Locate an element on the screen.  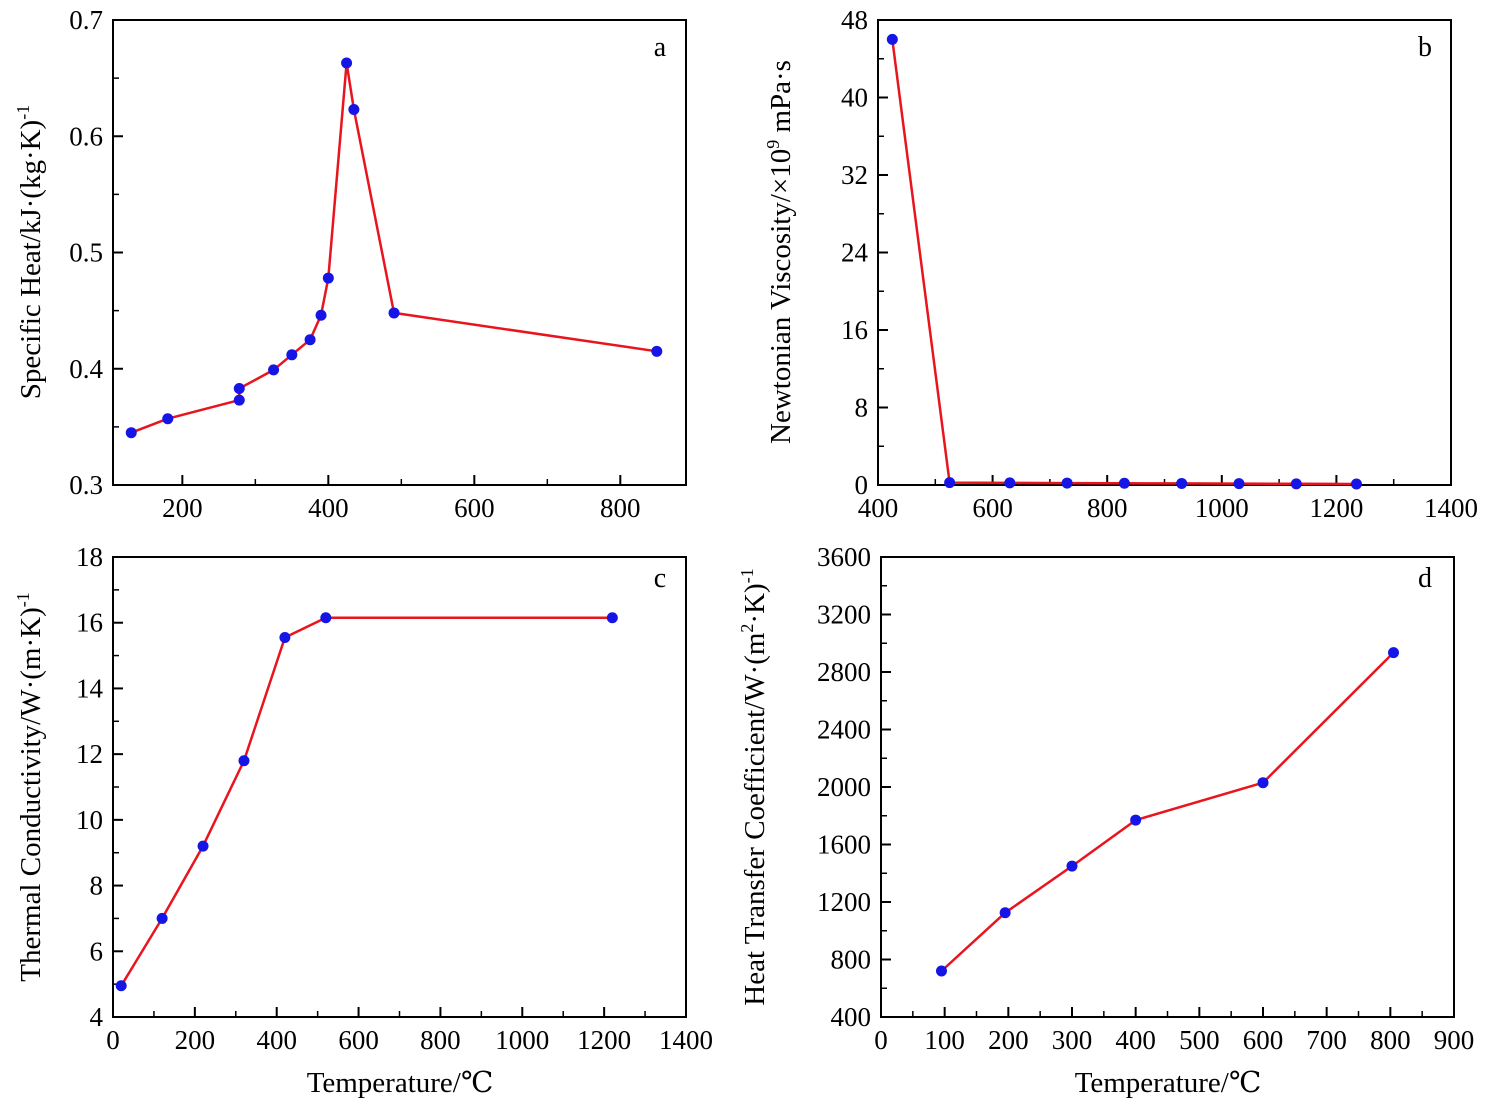
y-axis-title: Newtonian Viscosity/×109 mPa·s is located at coordinates (780, 252).